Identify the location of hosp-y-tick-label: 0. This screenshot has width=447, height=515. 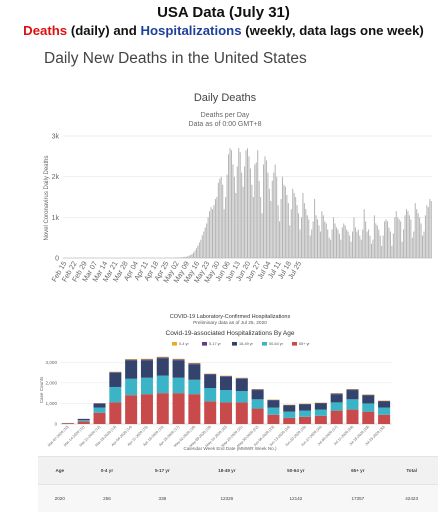
(55, 424).